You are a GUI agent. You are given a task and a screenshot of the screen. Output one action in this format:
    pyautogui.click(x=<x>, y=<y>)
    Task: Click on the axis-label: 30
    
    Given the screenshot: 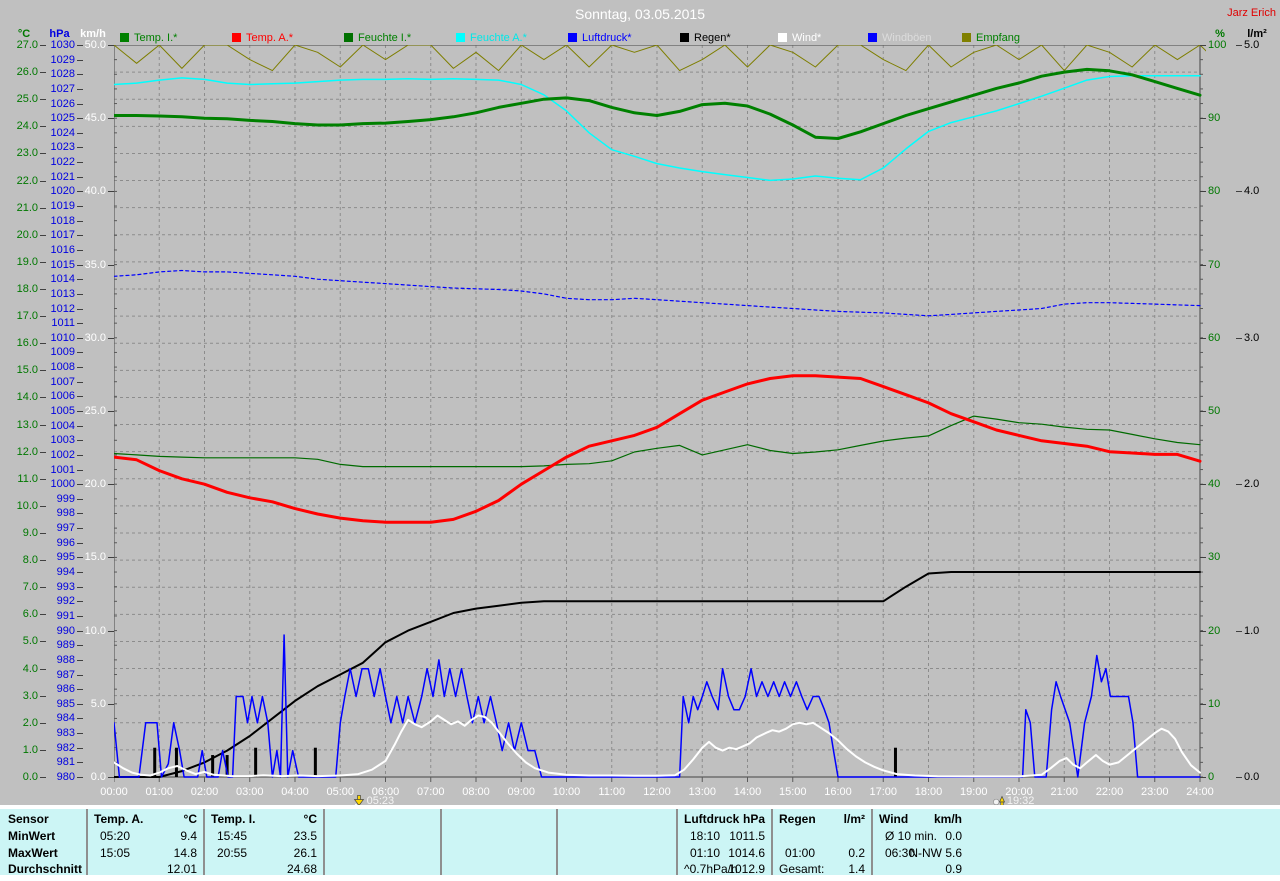 What is the action you would take?
    pyautogui.click(x=1214, y=557)
    